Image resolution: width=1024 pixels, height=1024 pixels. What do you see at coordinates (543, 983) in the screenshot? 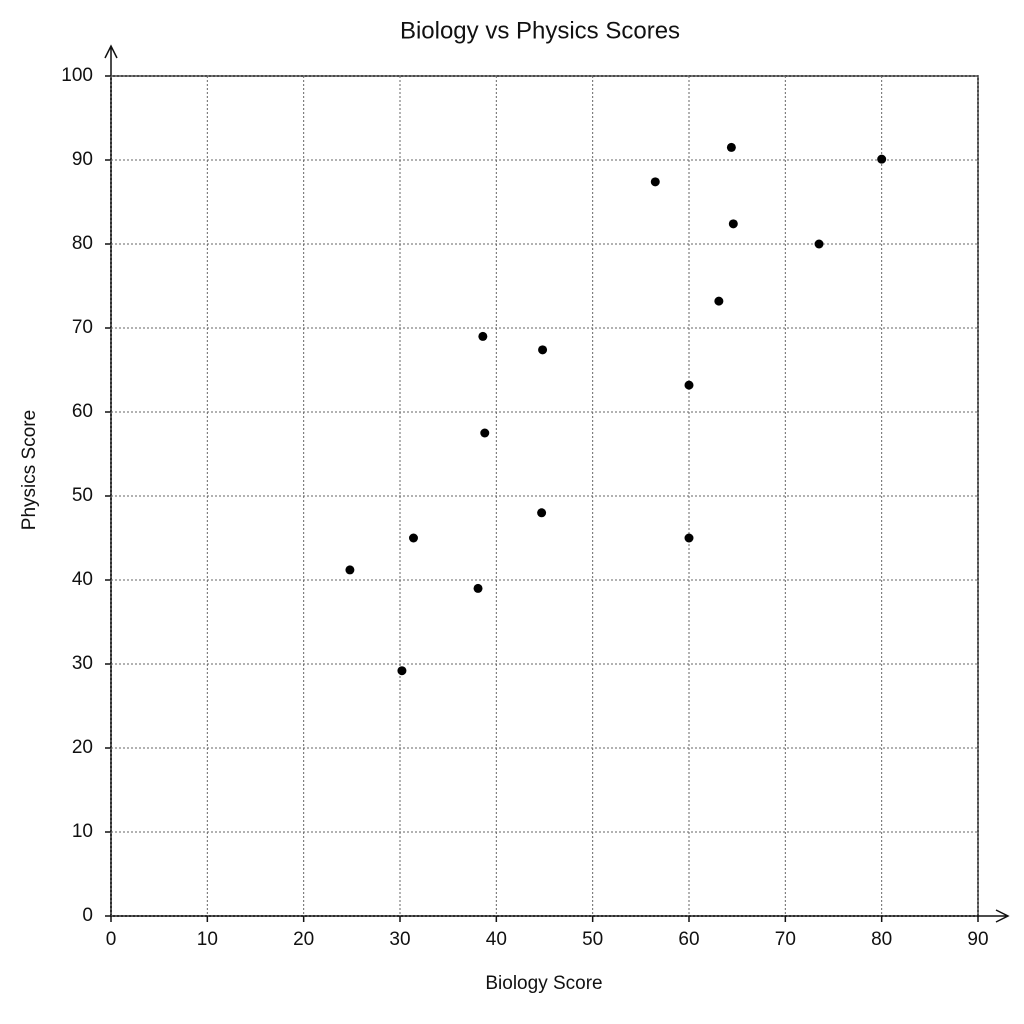
I see `x-axis-label: Biology Score` at bounding box center [543, 983].